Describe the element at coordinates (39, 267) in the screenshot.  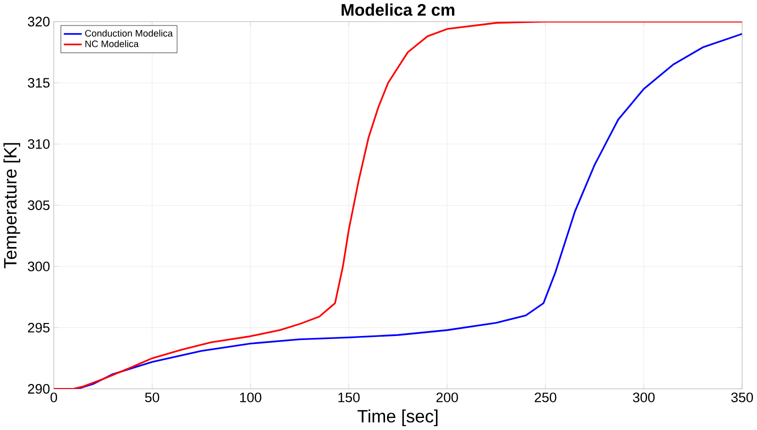
I see `y-tick-label: 300` at that location.